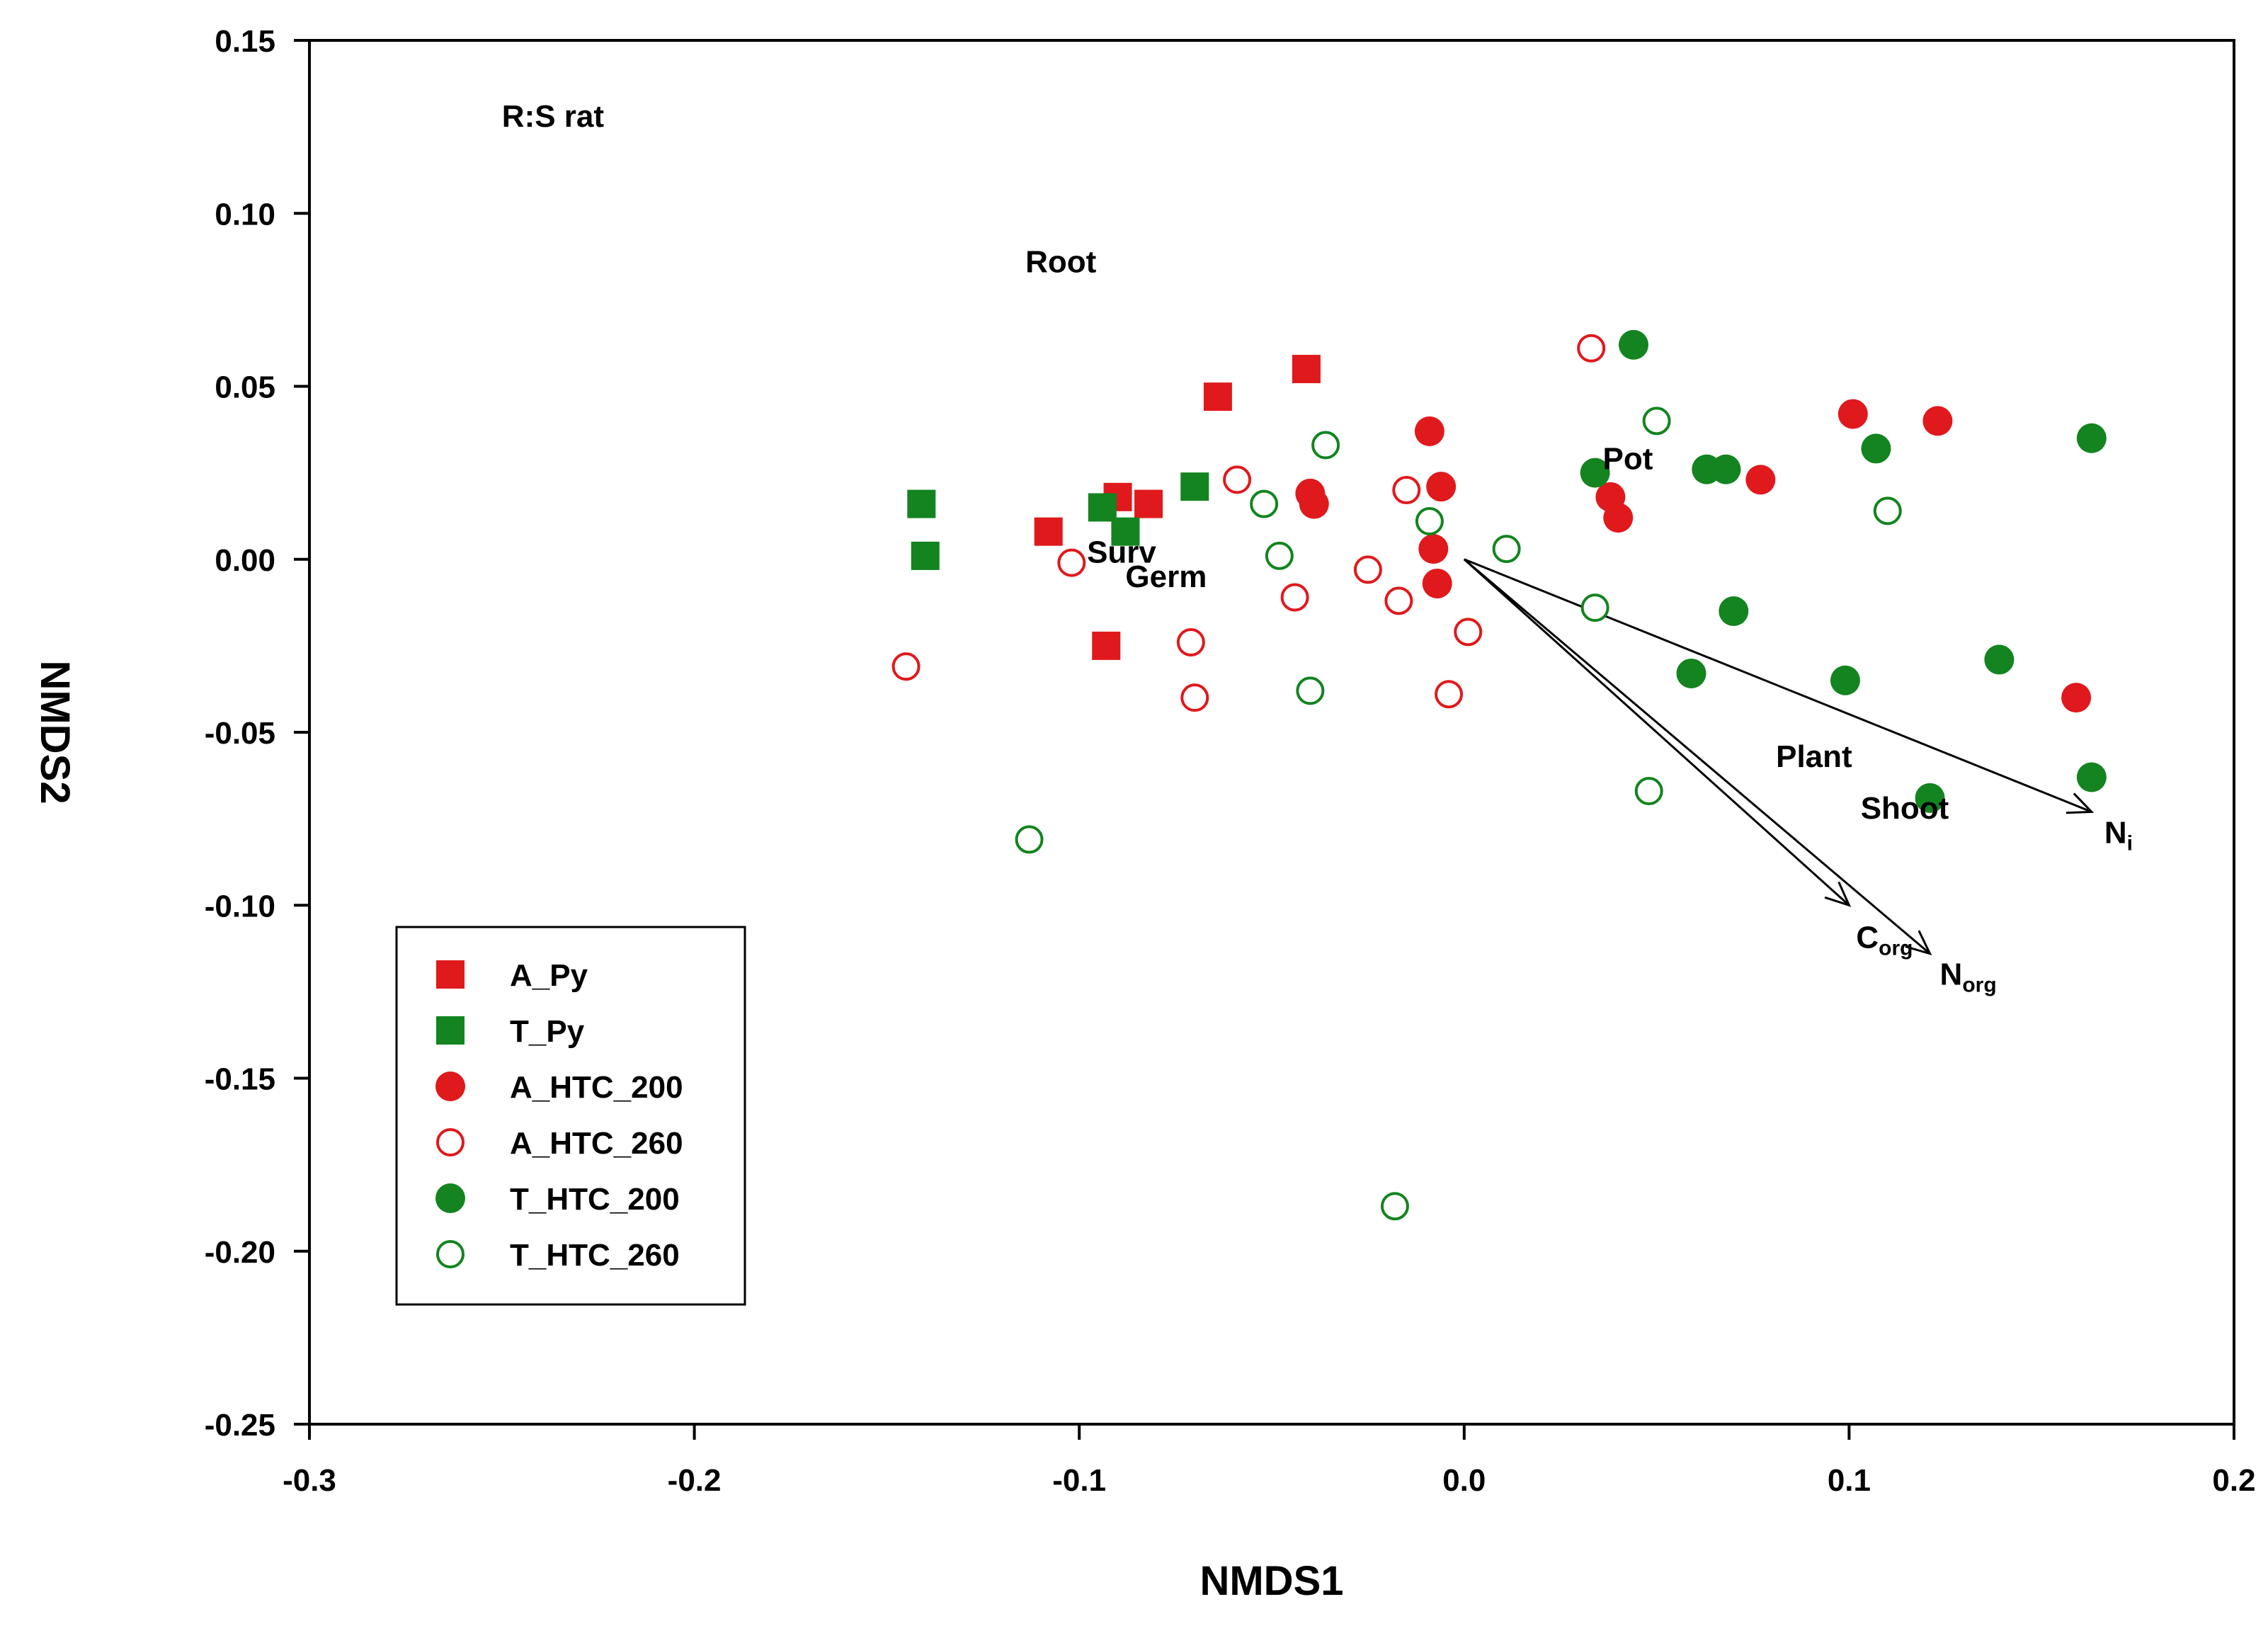 The height and width of the screenshot is (1643, 2268). What do you see at coordinates (596, 1144) in the screenshot?
I see `legend-label: A_HTC_260` at bounding box center [596, 1144].